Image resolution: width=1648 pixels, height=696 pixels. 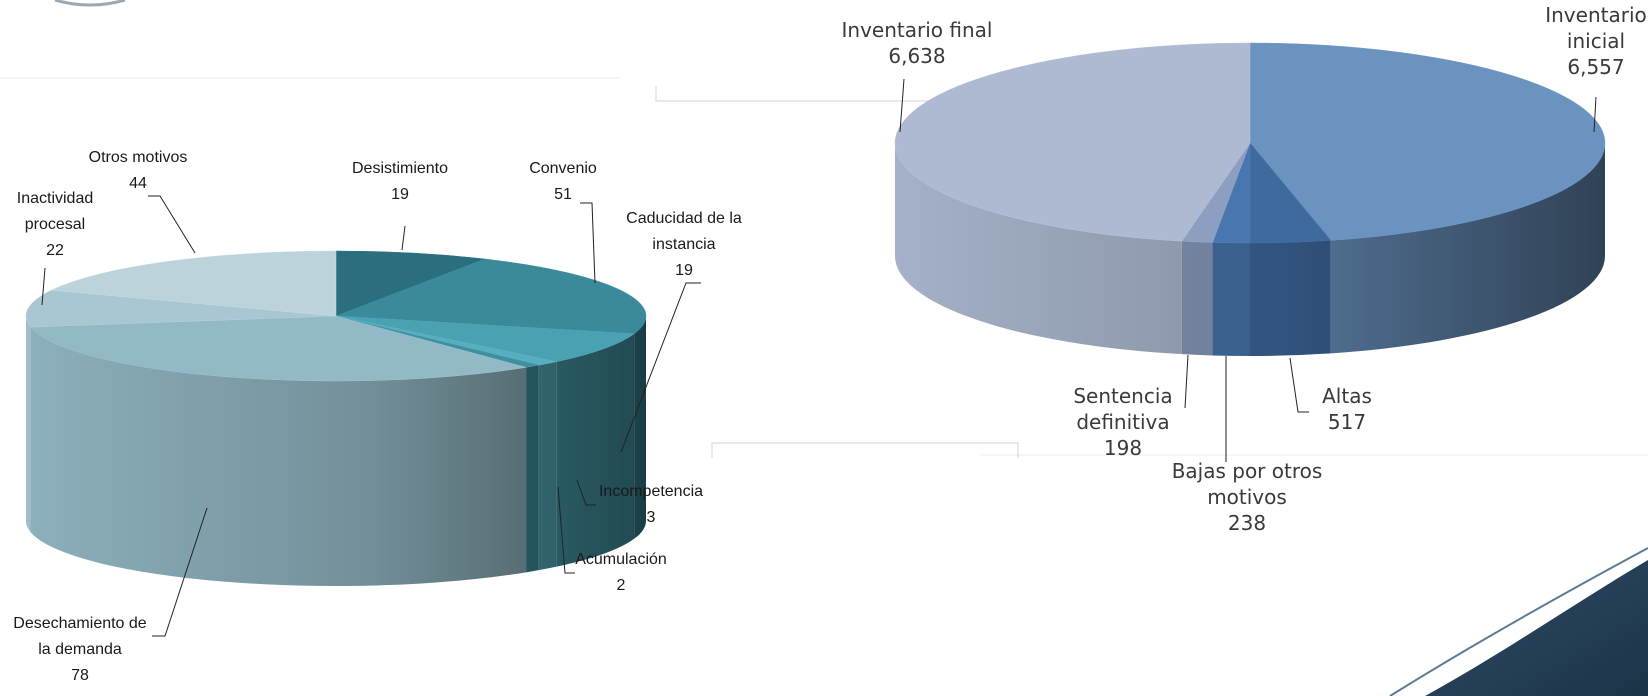 What do you see at coordinates (1467, 248) in the screenshot?
I see `pie-side-inventario-inicial` at bounding box center [1467, 248].